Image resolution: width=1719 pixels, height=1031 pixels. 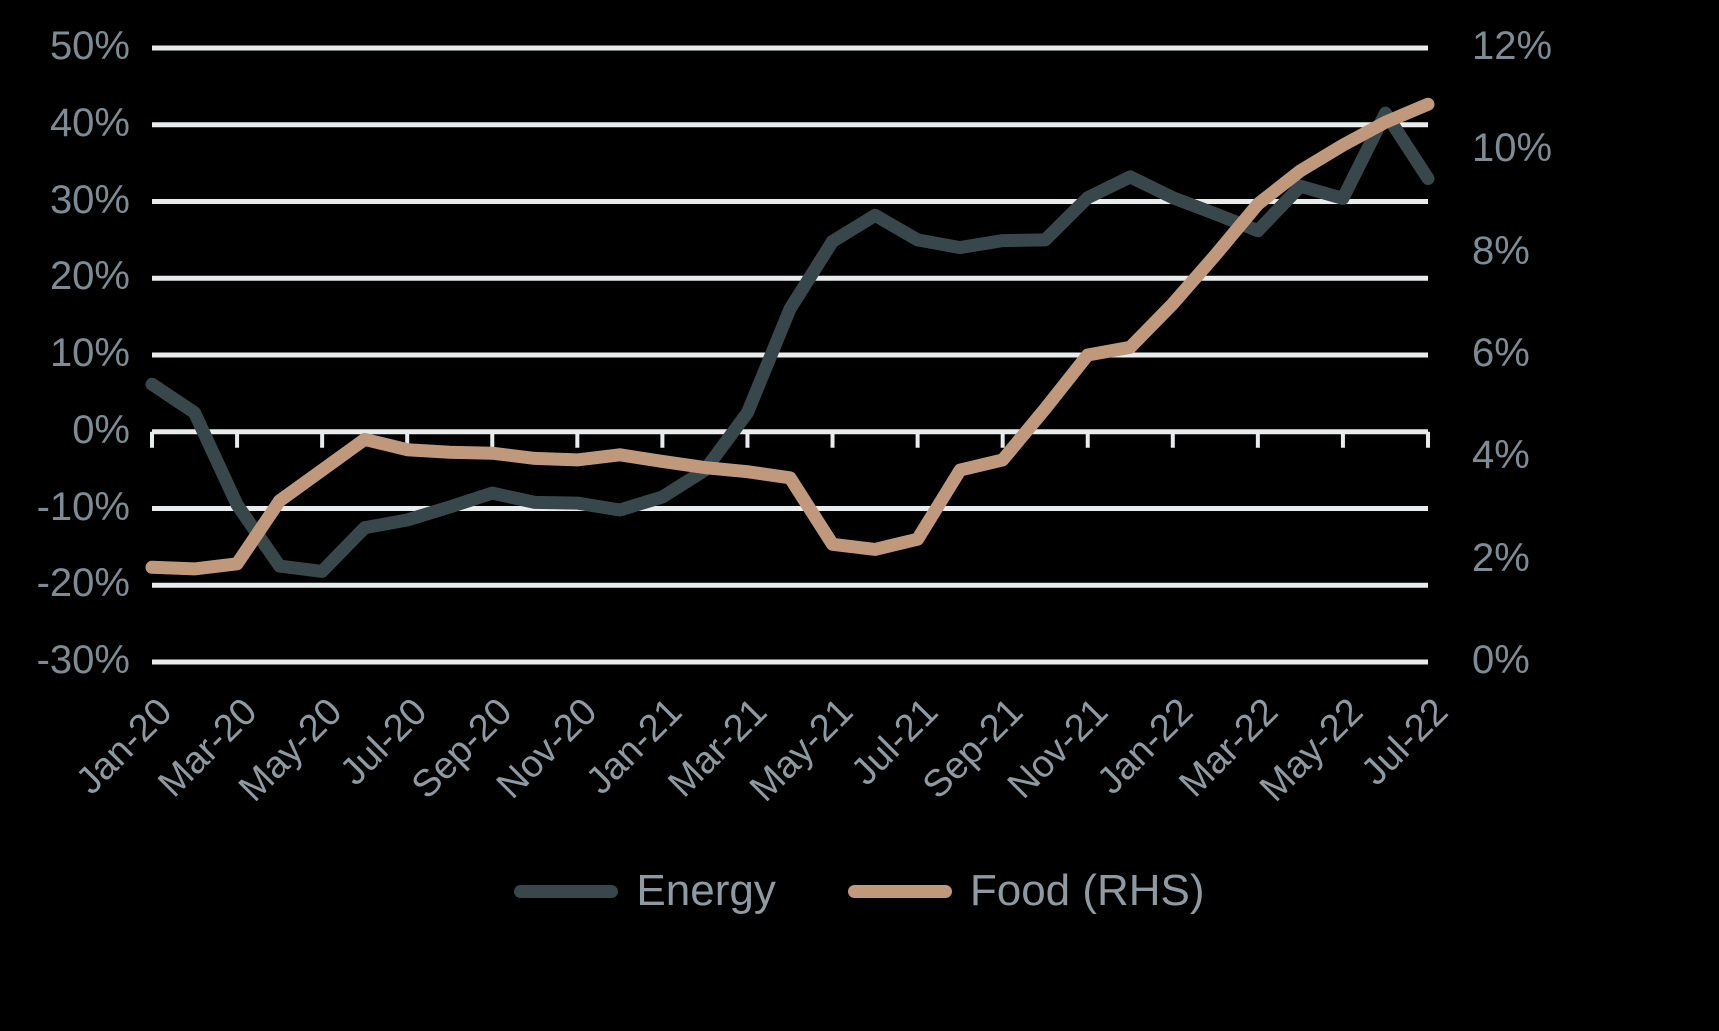 I want to click on left-axis-tick-label: -30%, so click(x=83, y=660).